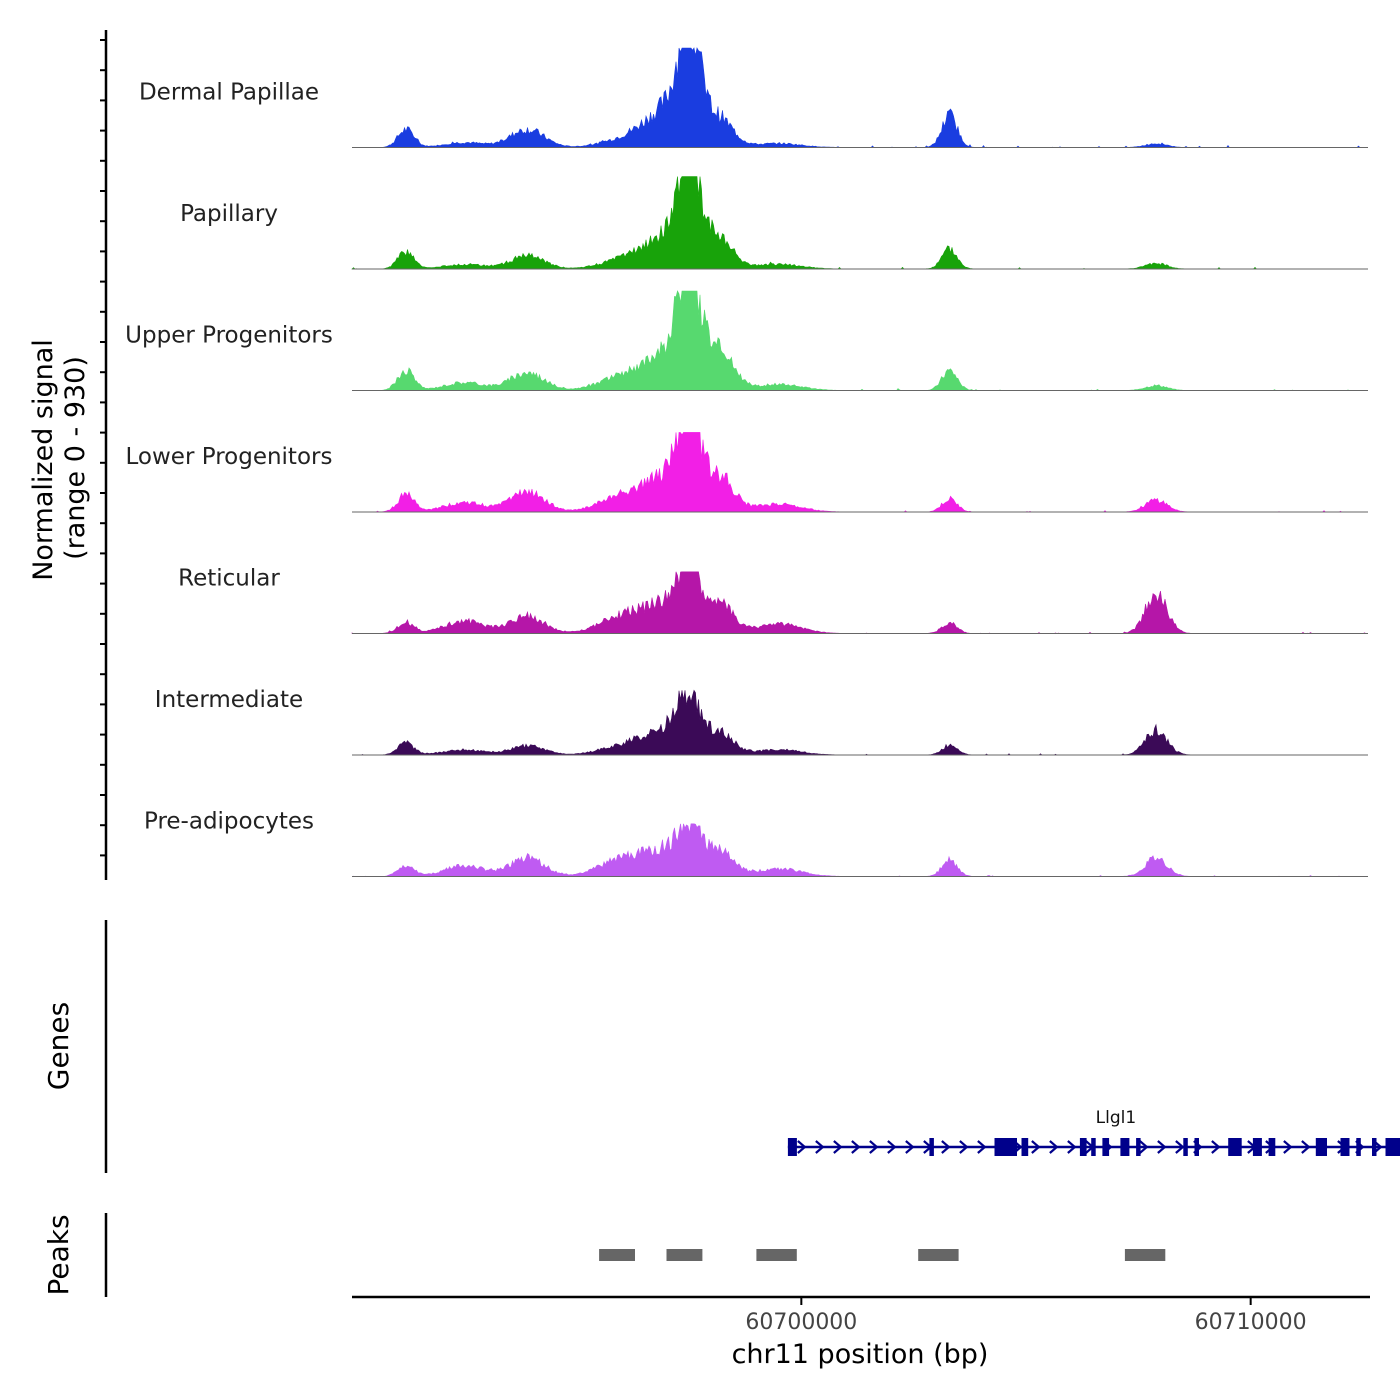 The width and height of the screenshot is (1400, 1400). I want to click on gene-models: Llgl1Flii, so click(1093, 1132).